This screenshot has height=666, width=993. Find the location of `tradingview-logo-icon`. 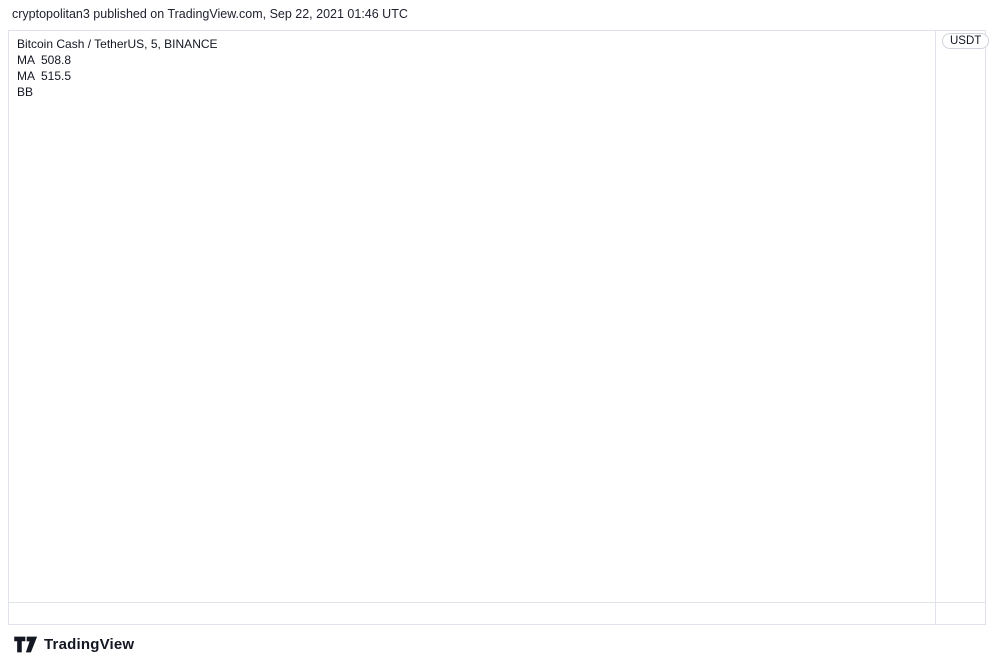

tradingview-logo-icon is located at coordinates (26, 644).